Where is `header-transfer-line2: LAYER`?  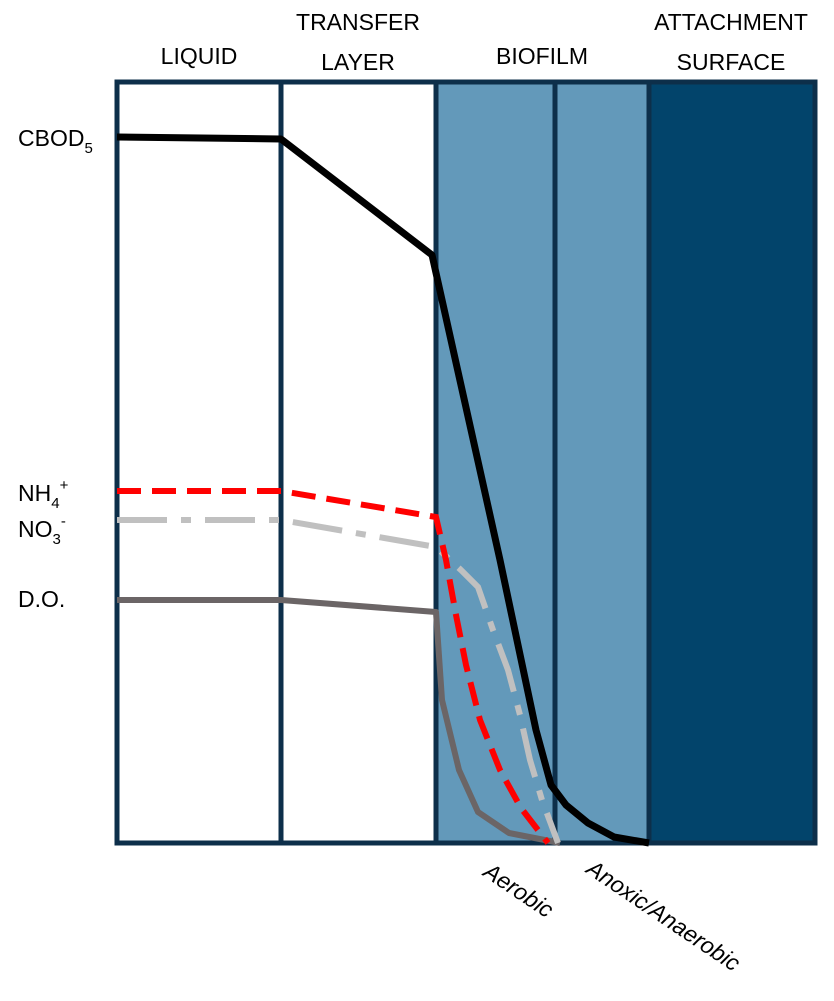
header-transfer-line2: LAYER is located at coordinates (358, 62).